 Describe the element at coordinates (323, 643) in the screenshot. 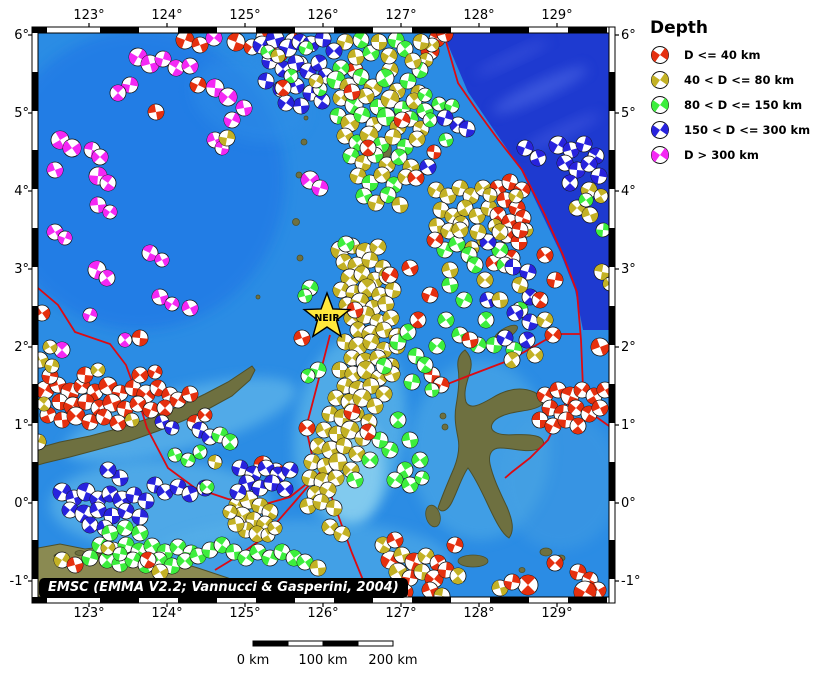

I see `scale-bar` at that location.